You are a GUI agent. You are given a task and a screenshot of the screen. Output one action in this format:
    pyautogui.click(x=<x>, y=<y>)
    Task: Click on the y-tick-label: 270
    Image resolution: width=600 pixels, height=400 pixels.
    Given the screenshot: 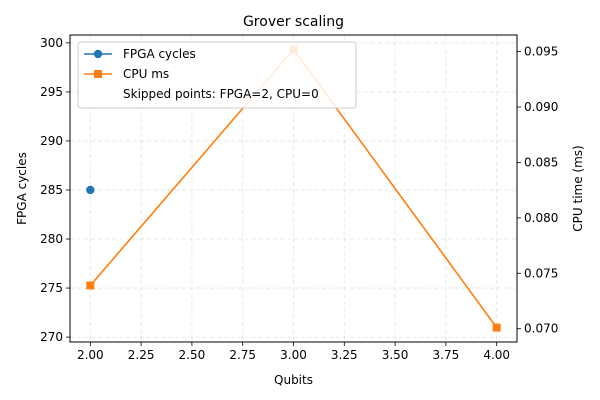 What is the action you would take?
    pyautogui.click(x=51, y=337)
    